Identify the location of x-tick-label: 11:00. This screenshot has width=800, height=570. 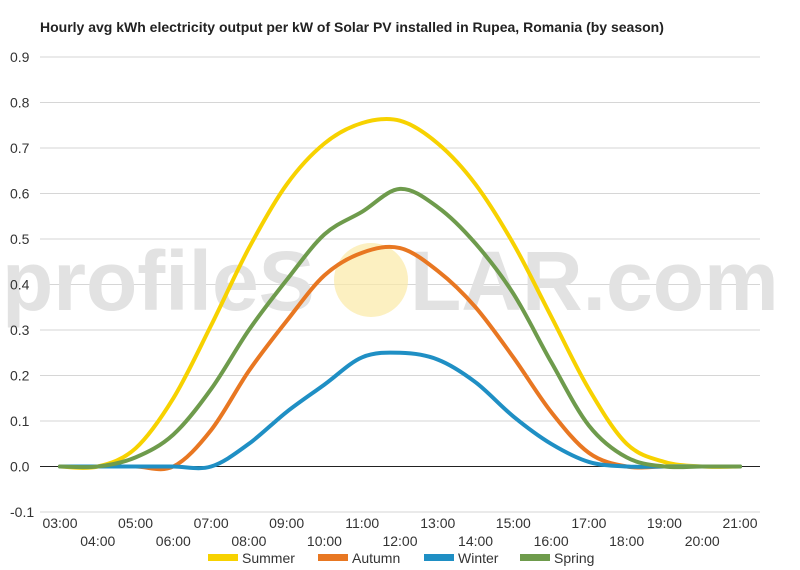
(362, 523).